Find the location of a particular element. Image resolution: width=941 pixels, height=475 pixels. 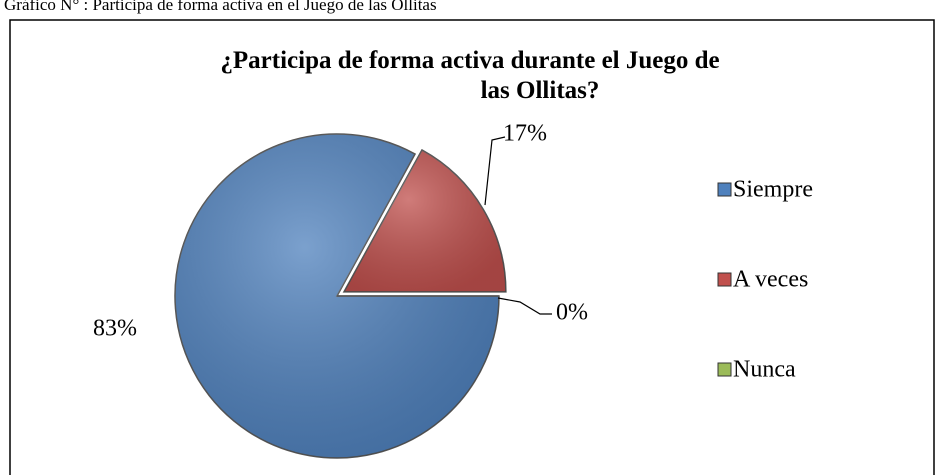

data-label: 0% is located at coordinates (572, 313).